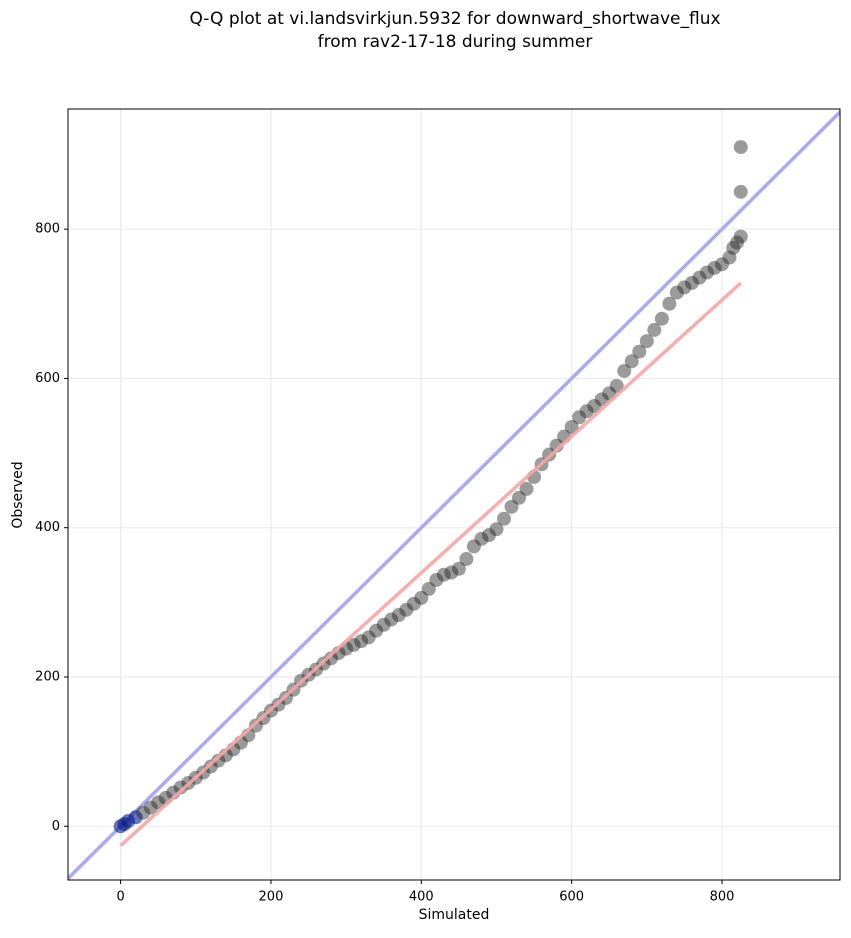 This screenshot has height=938, width=851. I want to click on y-axis-label: Observed, so click(18, 494).